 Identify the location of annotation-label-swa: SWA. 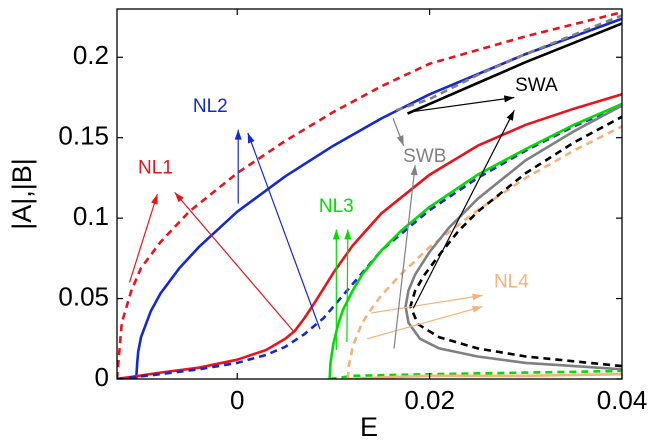
(536, 85).